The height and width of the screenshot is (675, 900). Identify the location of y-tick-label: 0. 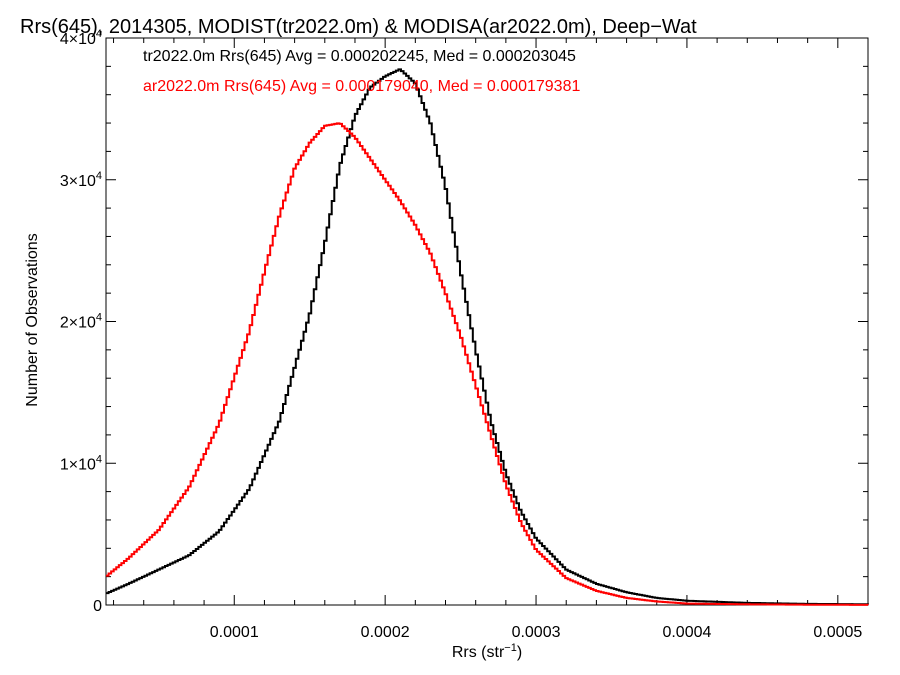
(97, 606).